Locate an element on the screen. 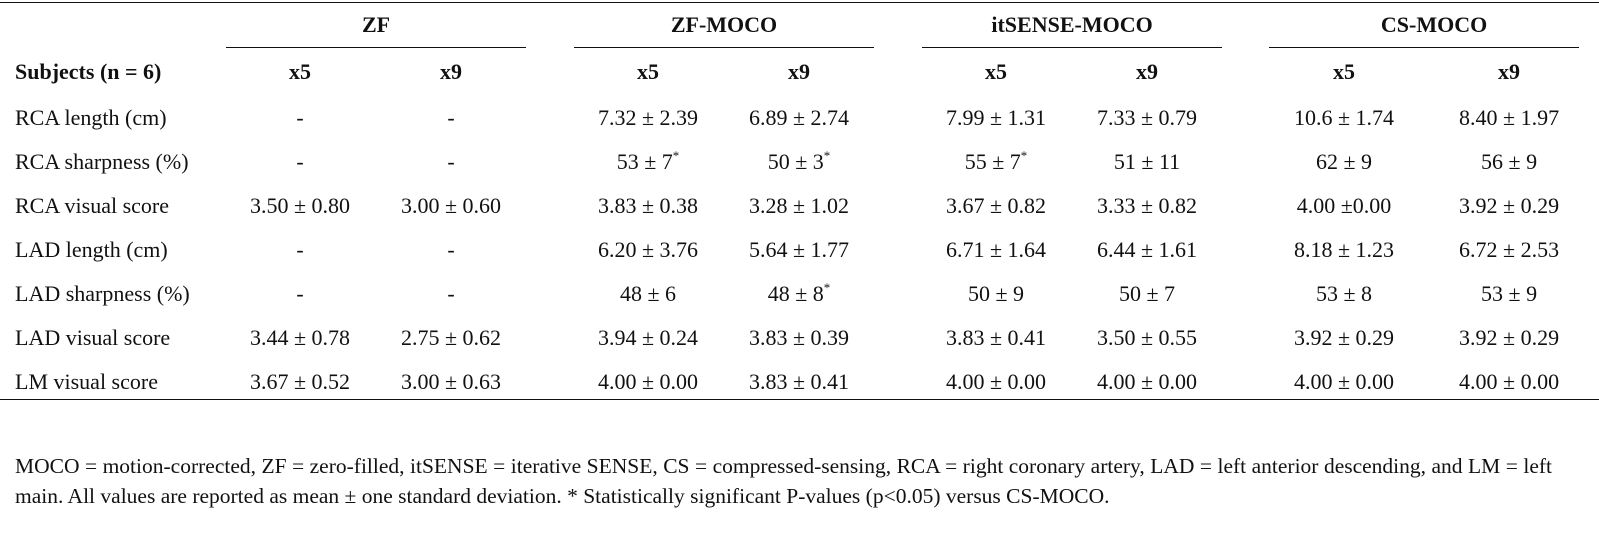  table-cell: 3.28 ± 1.02 is located at coordinates (799, 206).